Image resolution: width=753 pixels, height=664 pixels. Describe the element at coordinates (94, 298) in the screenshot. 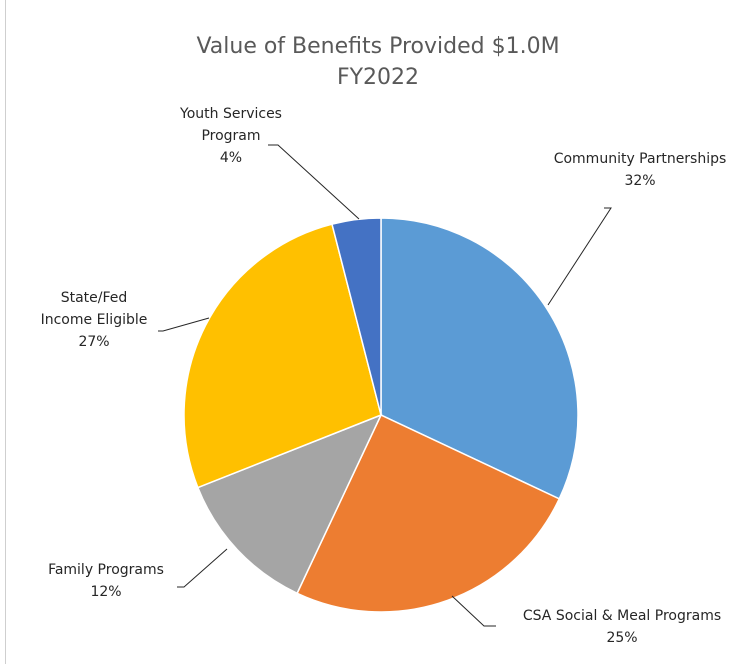

I see `slice-name: State/Fed` at that location.